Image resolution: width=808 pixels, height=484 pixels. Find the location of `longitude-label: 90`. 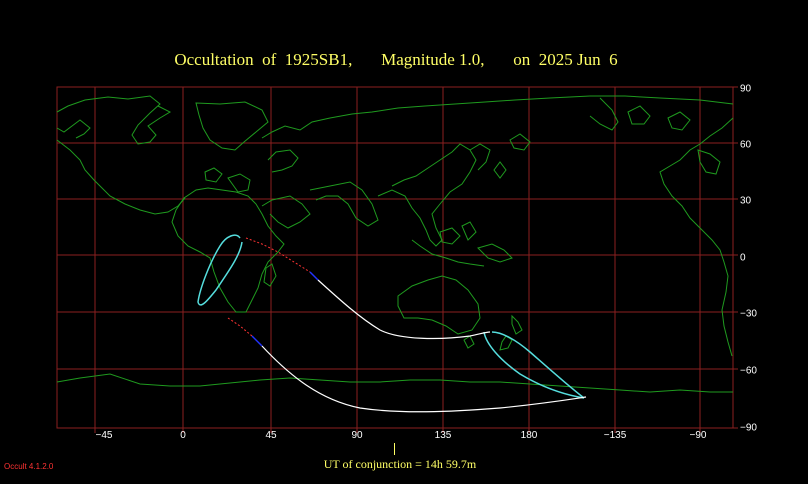

longitude-label: 90 is located at coordinates (357, 435).